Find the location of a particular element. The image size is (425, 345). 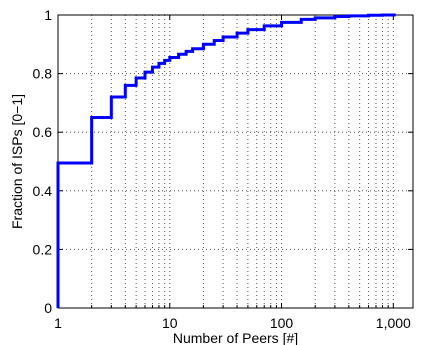

x-tick-label: 10 is located at coordinates (170, 323).